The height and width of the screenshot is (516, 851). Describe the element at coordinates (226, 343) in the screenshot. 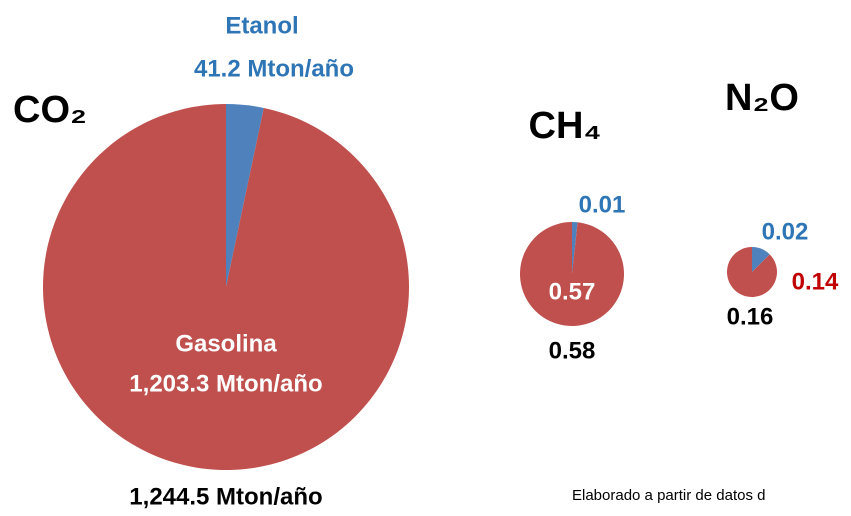

I see `category-label: Gasolina` at that location.